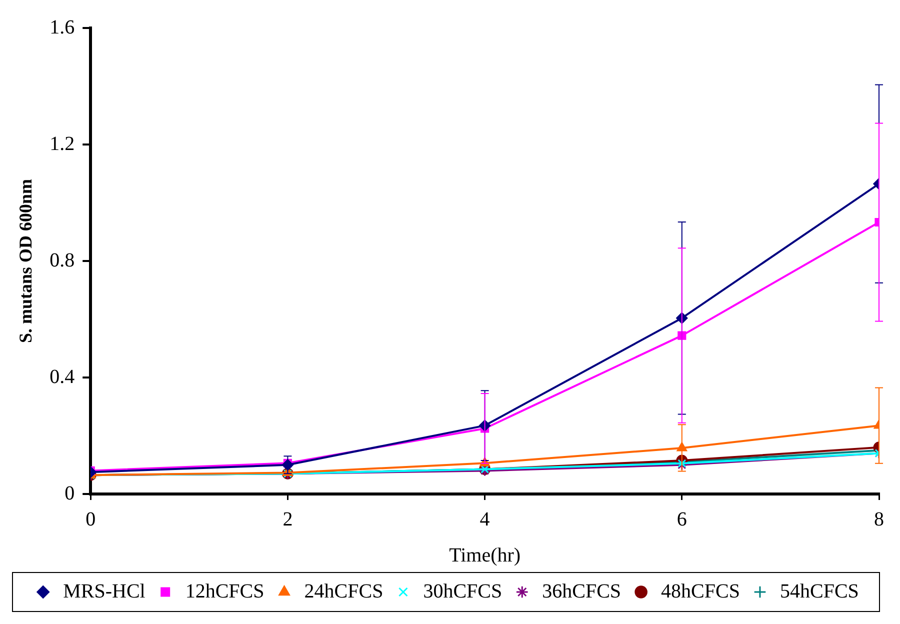 Image resolution: width=900 pixels, height=624 pixels. Describe the element at coordinates (62, 27) in the screenshot. I see `y-tick-label: 1.6` at that location.